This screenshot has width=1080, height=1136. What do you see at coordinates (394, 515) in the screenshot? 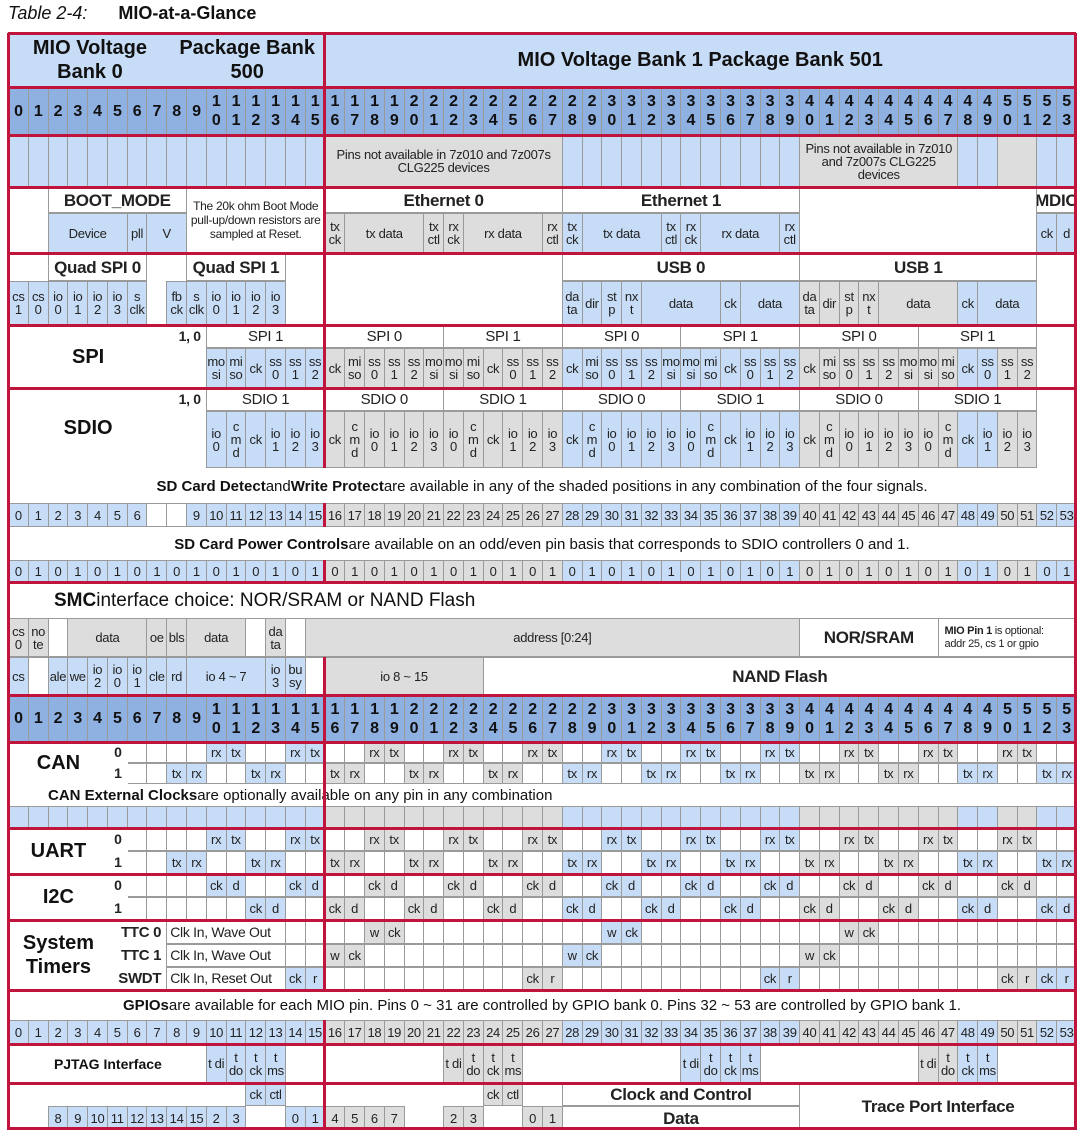
I see `pin-cell: 19` at bounding box center [394, 515].